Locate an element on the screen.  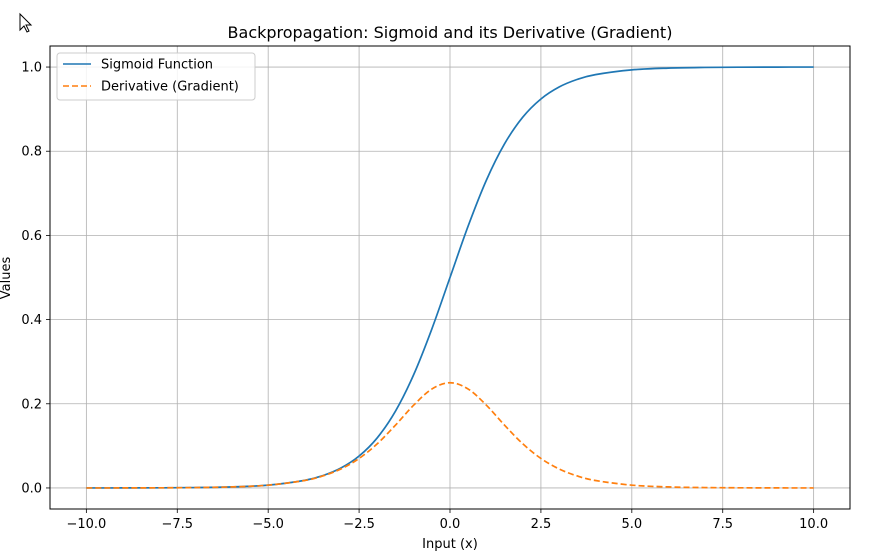
y-tick-label-1: 0.2 is located at coordinates (31, 404).